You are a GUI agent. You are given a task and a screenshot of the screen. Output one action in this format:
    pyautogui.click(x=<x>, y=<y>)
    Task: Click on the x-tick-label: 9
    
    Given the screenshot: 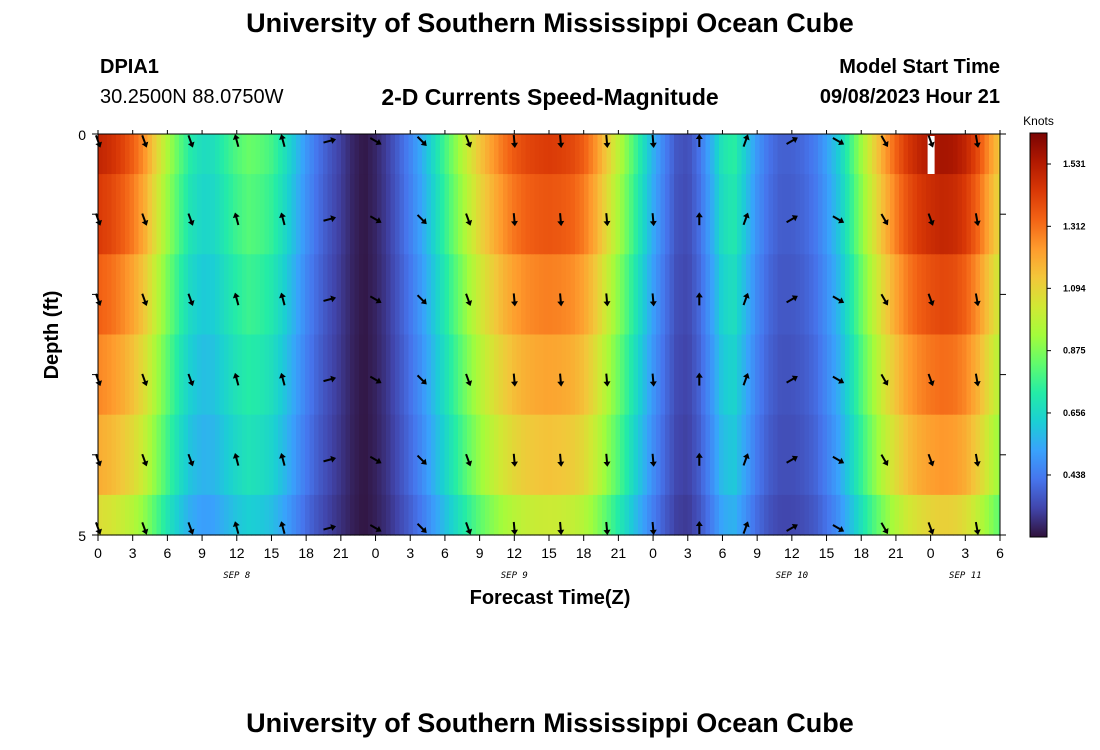 What is the action you would take?
    pyautogui.click(x=480, y=553)
    